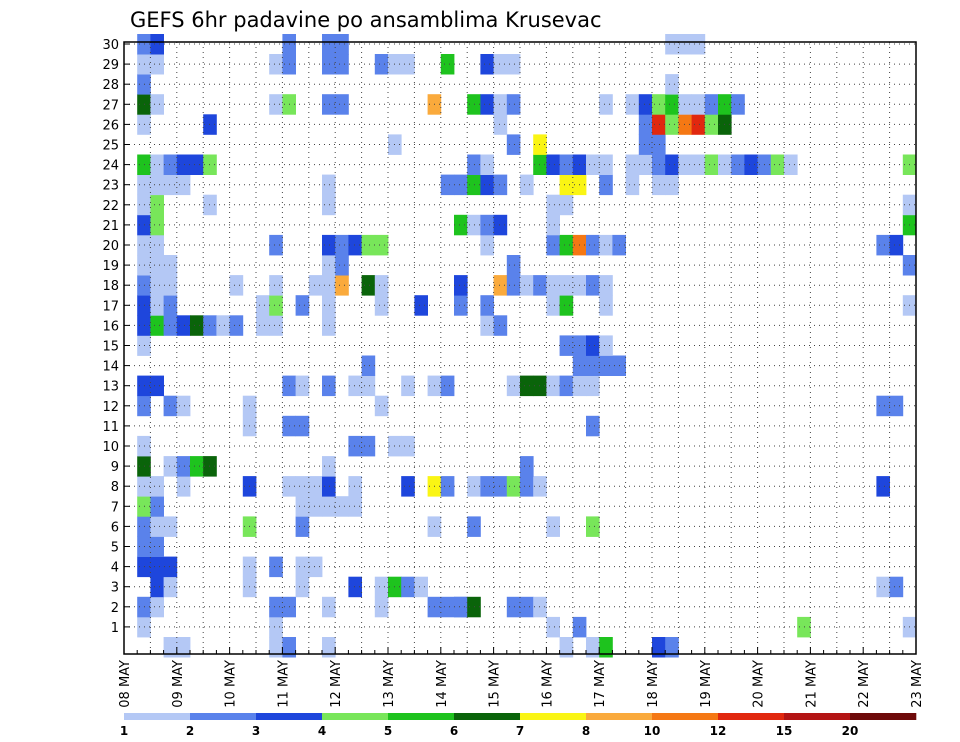  Describe the element at coordinates (110, 407) in the screenshot. I see `y-tick-label: 12` at that location.